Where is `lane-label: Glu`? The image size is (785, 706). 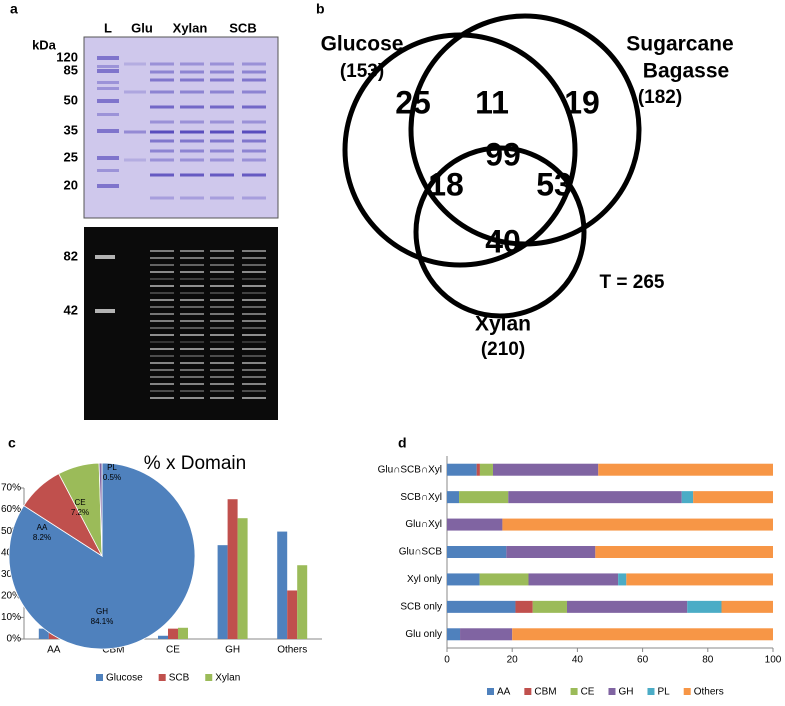 lane-label: Glu is located at coordinates (142, 27).